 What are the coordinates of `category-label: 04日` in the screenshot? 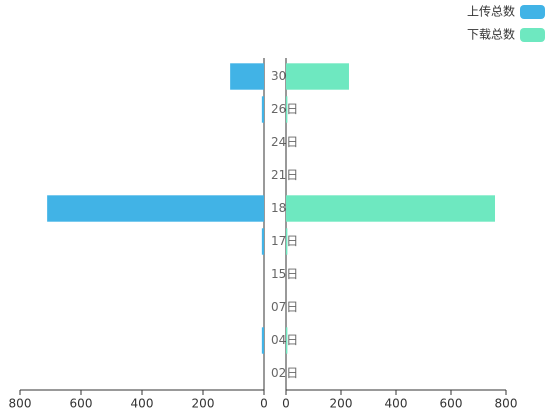 It's located at (284, 340).